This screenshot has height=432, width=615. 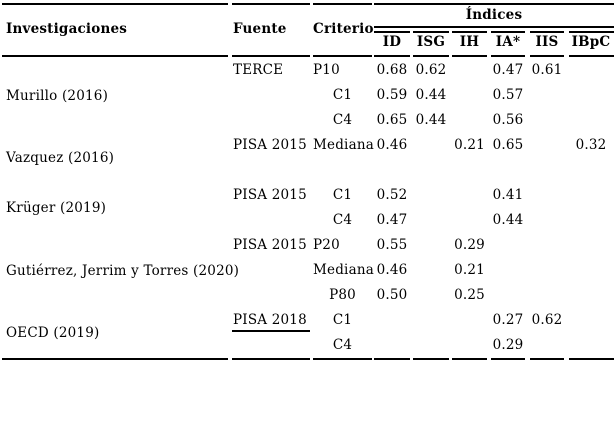 I want to click on value-cell-ia: 0.44, so click(x=508, y=220).